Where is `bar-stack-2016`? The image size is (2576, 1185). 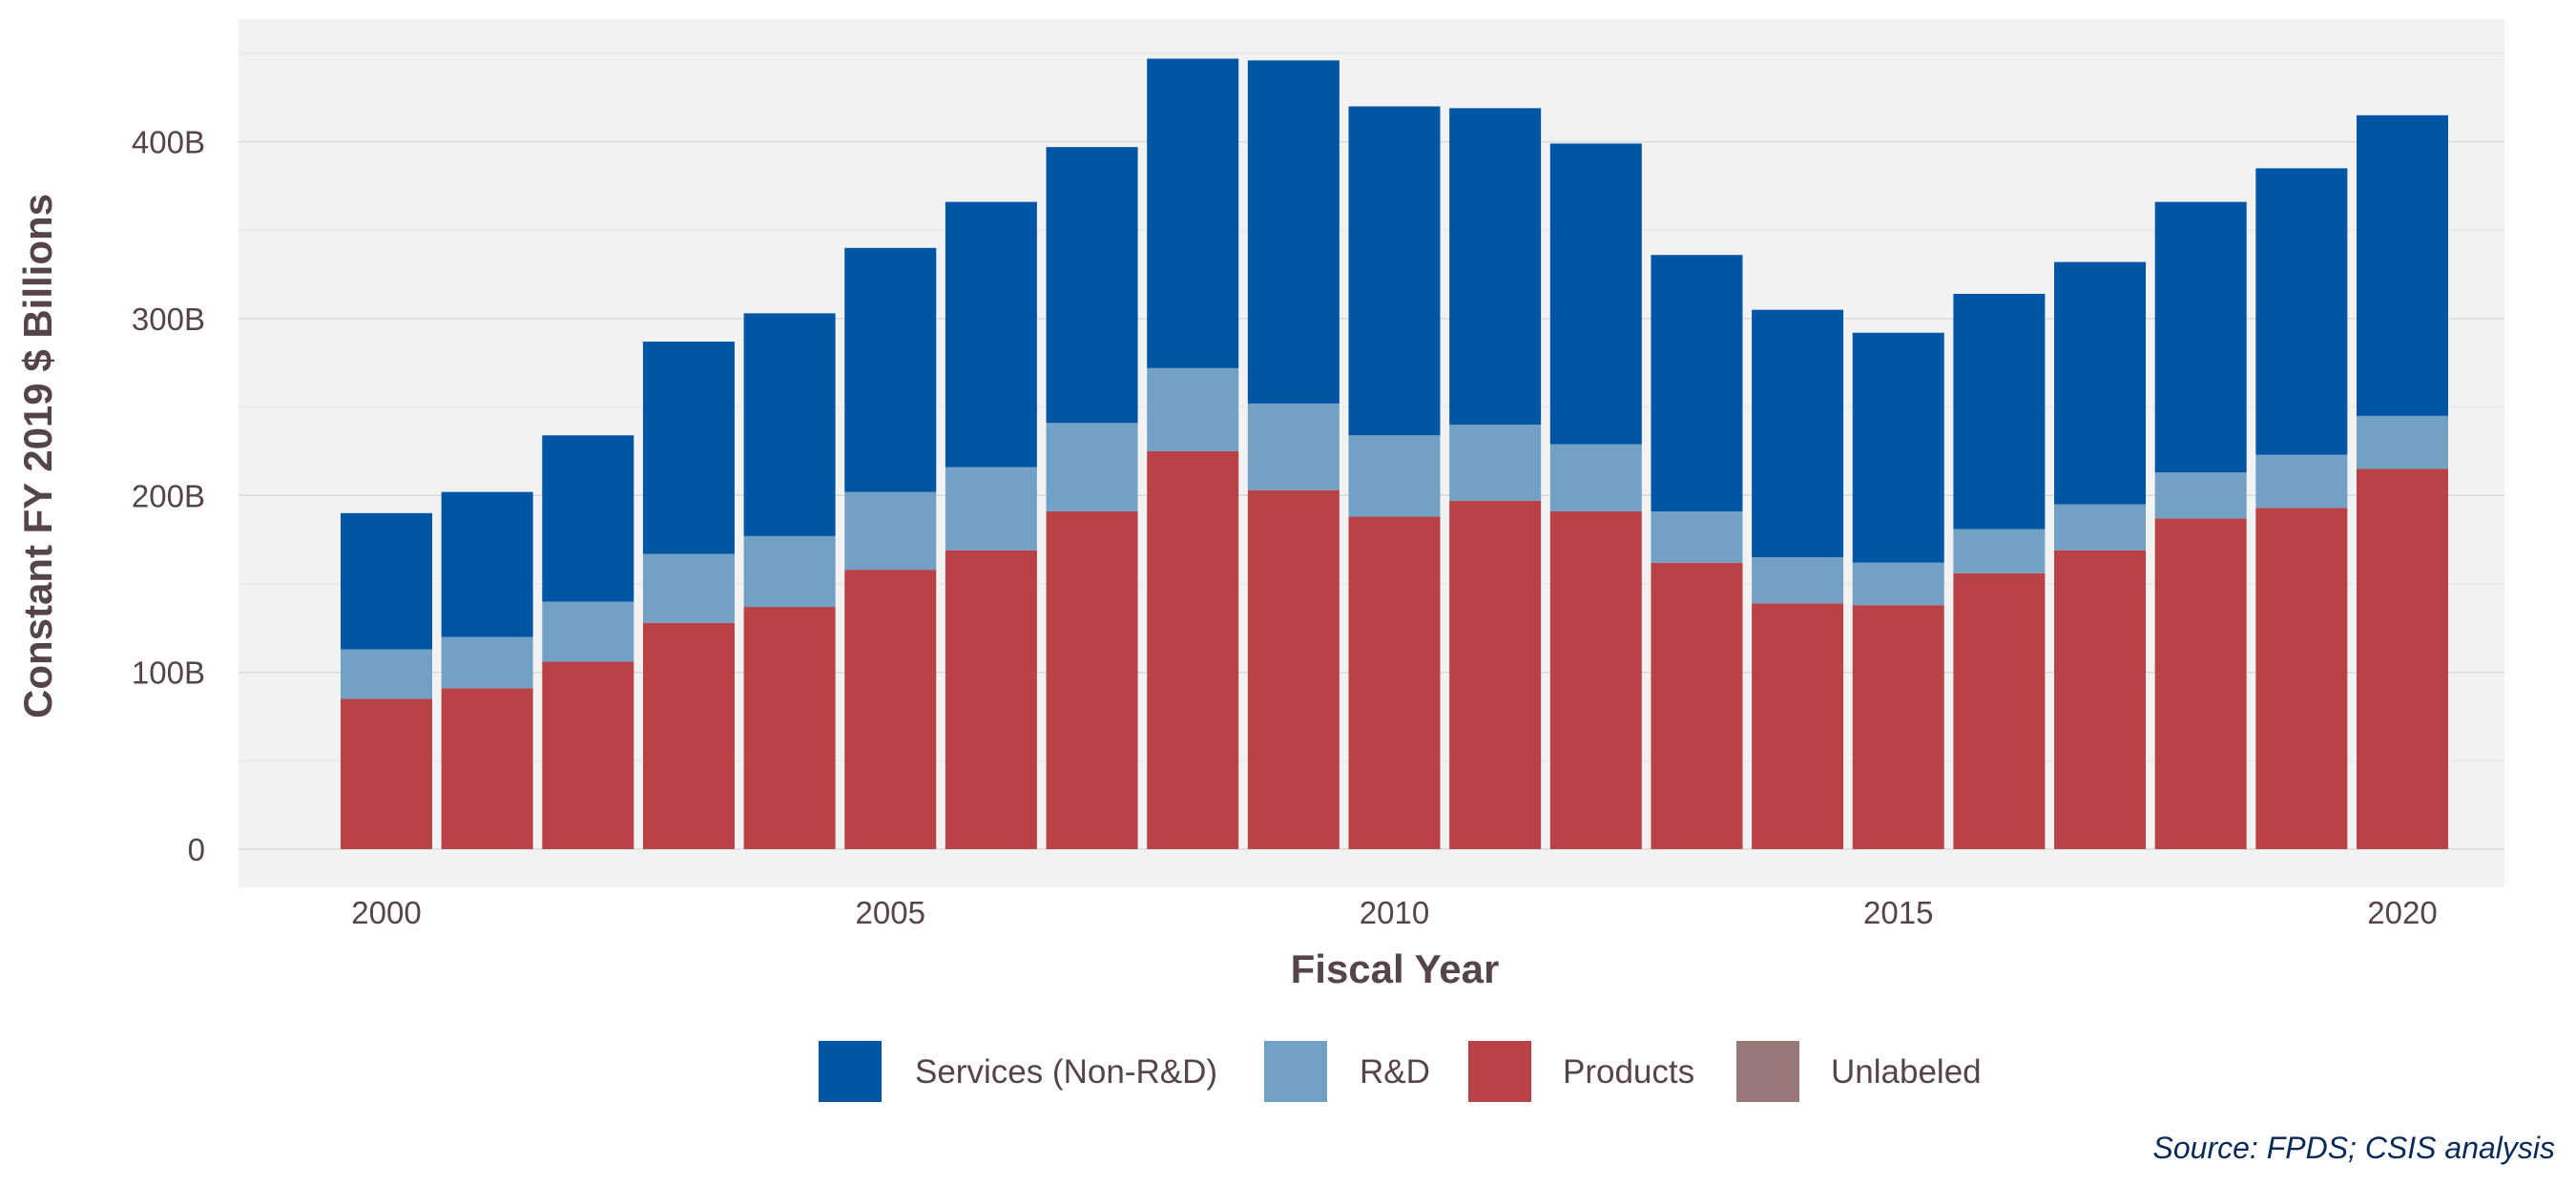 bar-stack-2016 is located at coordinates (1999, 572).